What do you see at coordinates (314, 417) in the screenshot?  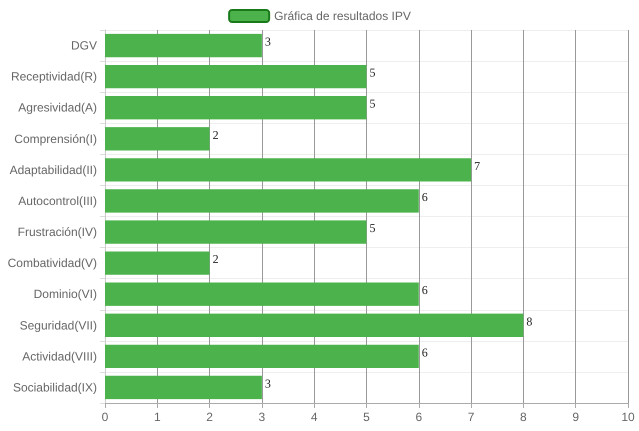 I see `x-tick-label: 4` at bounding box center [314, 417].